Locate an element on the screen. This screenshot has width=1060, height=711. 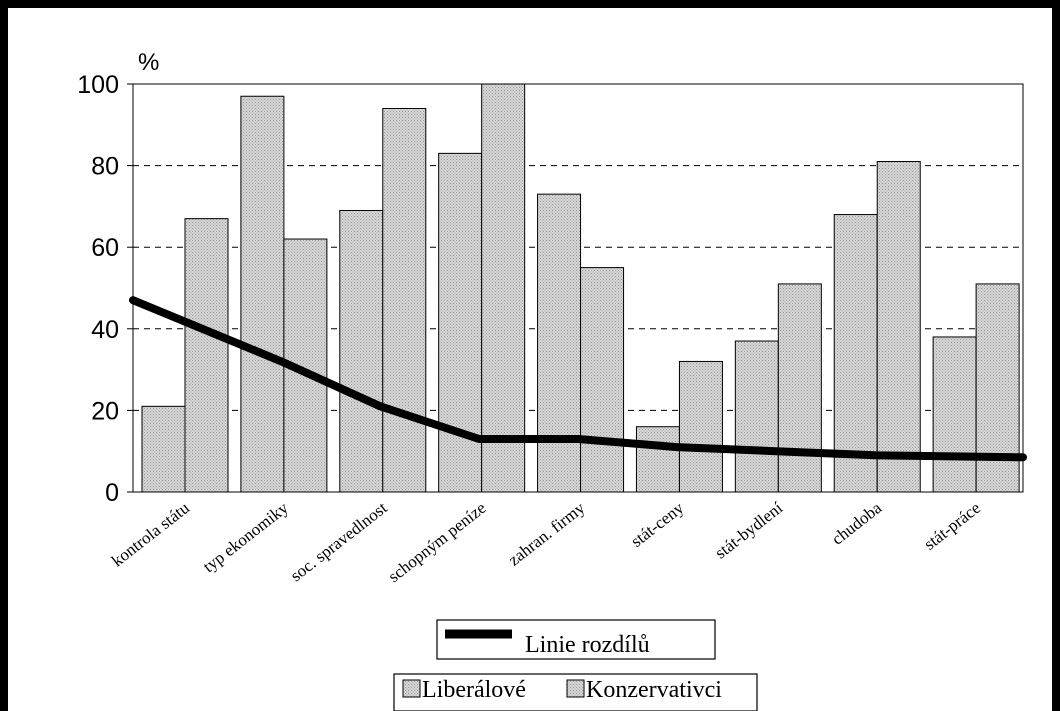
y-axis-ticks: 0 20 40 60 80 100 is located at coordinates (105, 289).